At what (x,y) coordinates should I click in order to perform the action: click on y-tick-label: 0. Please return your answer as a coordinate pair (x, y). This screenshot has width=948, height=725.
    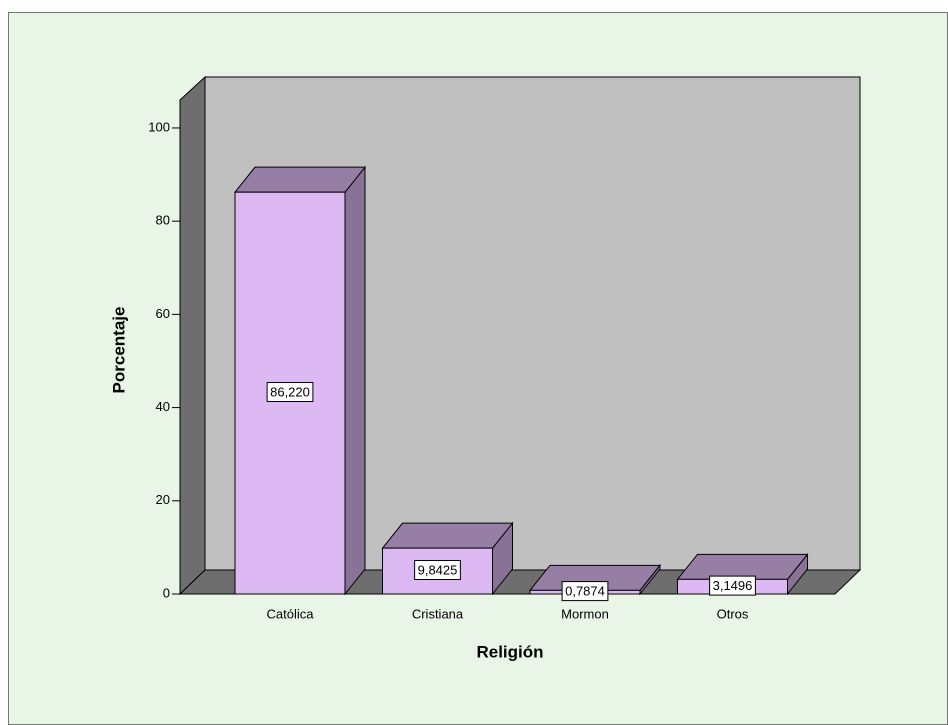
    Looking at the image, I should click on (166, 592).